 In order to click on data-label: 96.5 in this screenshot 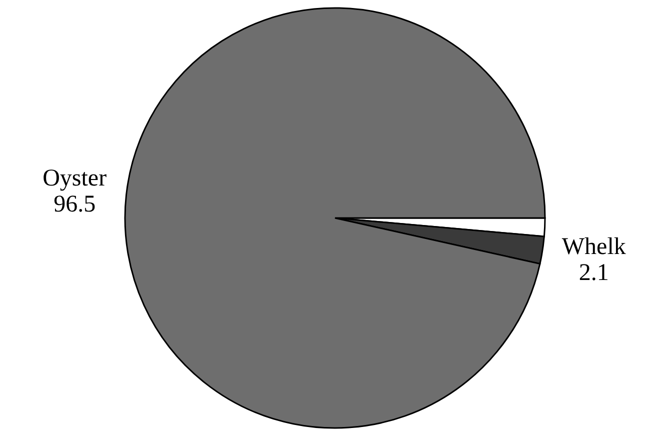, I will do `click(75, 204)`.